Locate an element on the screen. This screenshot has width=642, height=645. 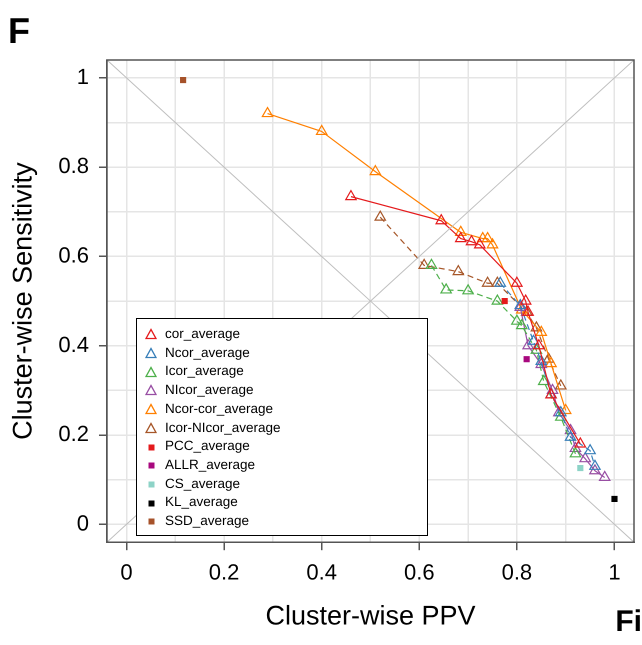
legend-label: CS_average is located at coordinates (202, 483).